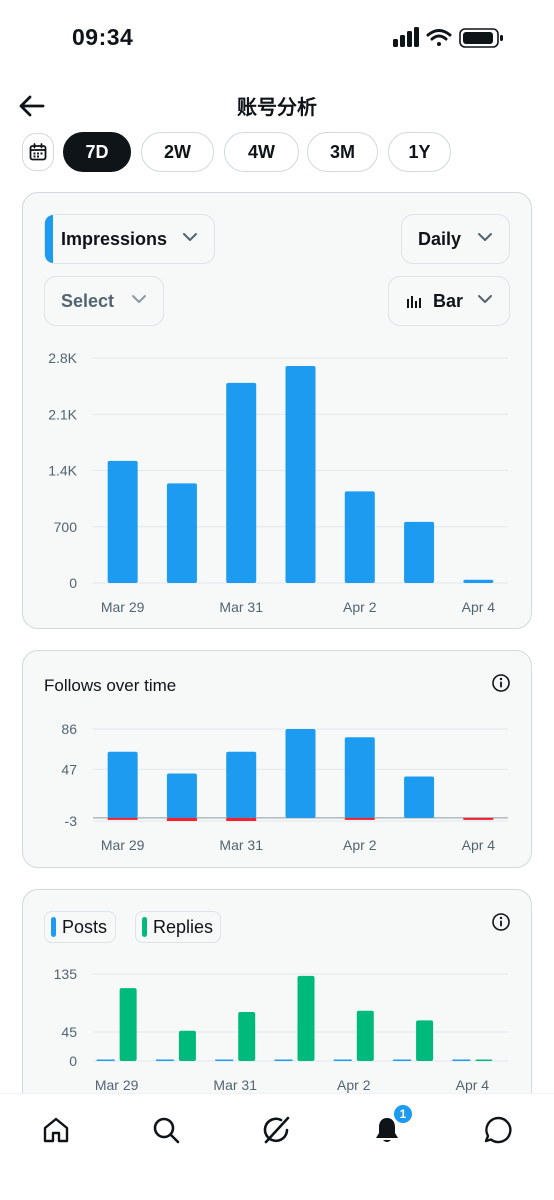 Image resolution: width=554 pixels, height=1200 pixels. I want to click on y-tick-label: -3, so click(71, 821).